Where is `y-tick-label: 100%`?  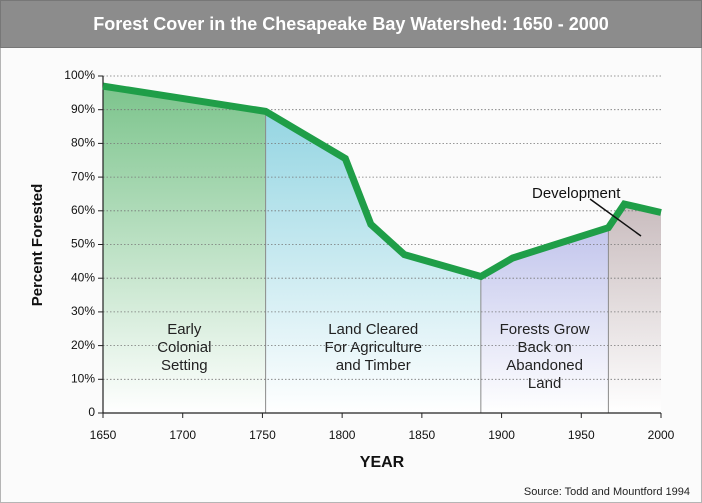
y-tick-label: 100% is located at coordinates (79, 75).